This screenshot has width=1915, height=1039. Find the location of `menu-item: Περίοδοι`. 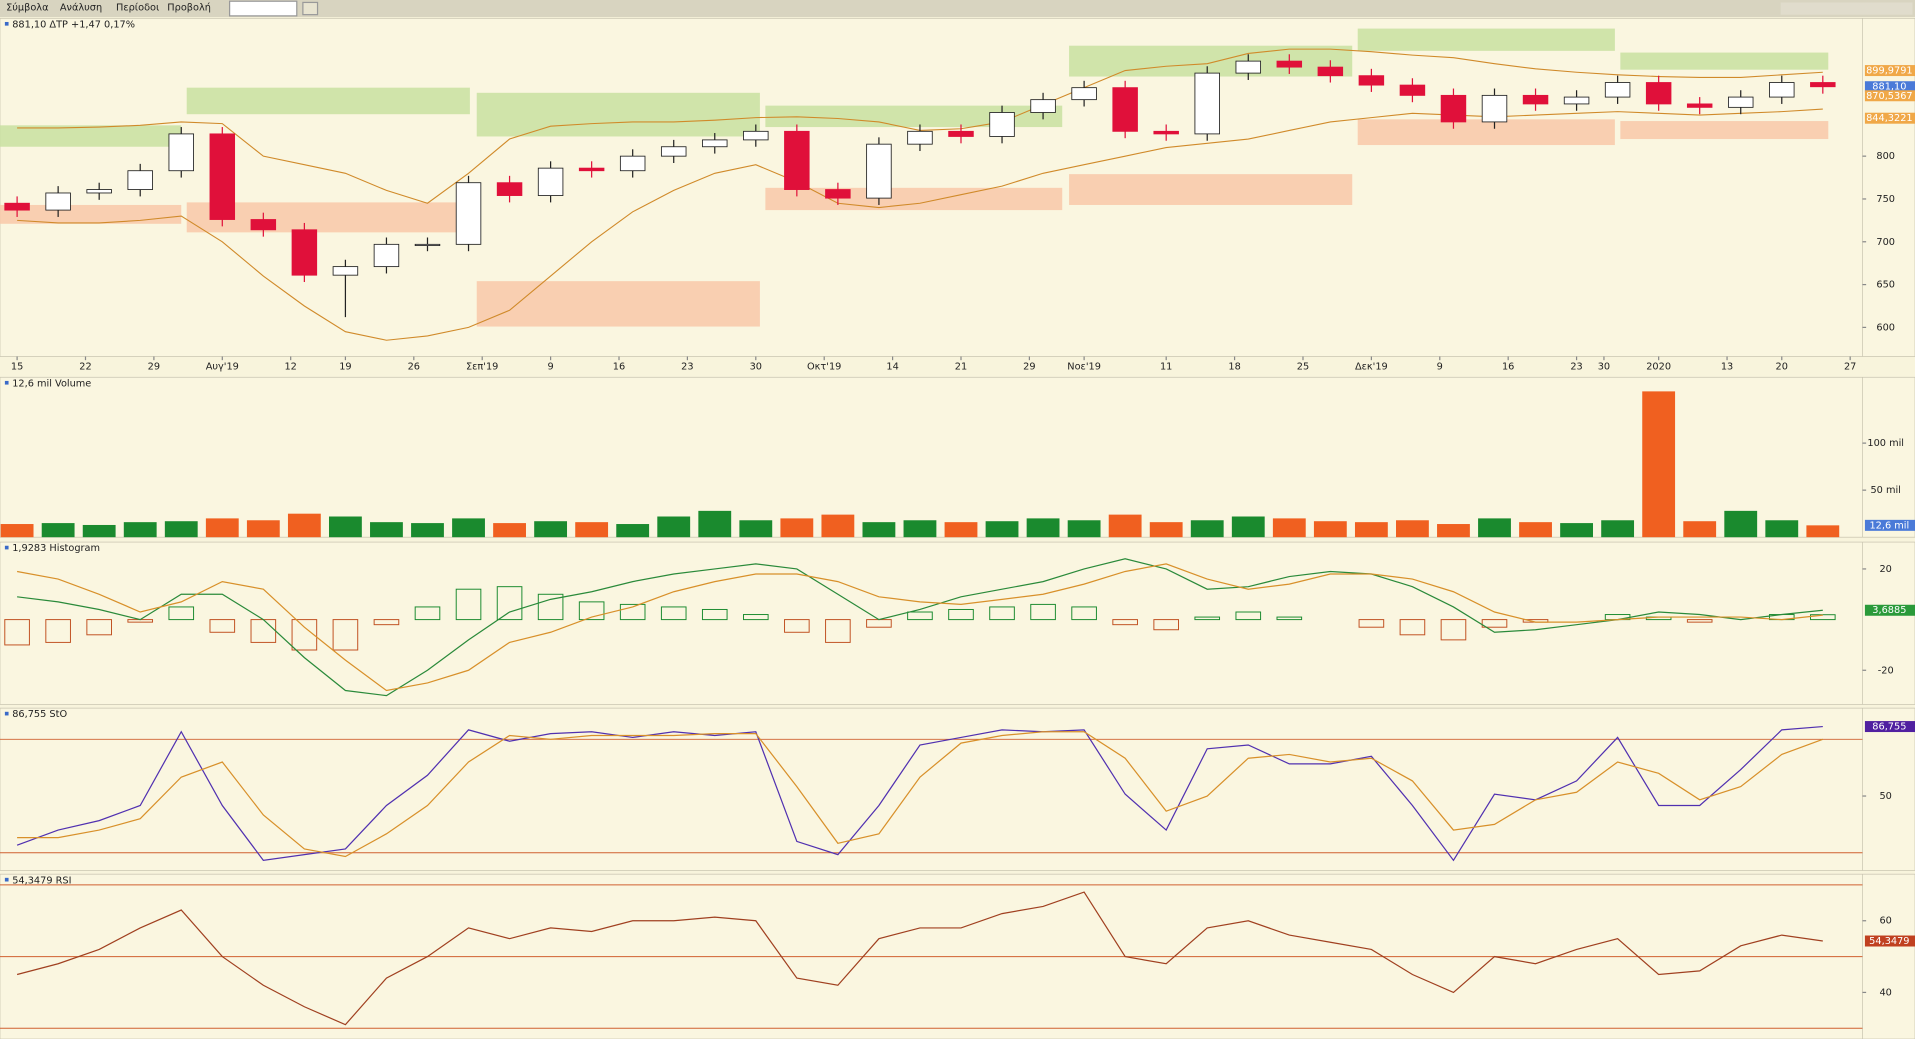

menu-item: Περίοδοι is located at coordinates (137, 7).